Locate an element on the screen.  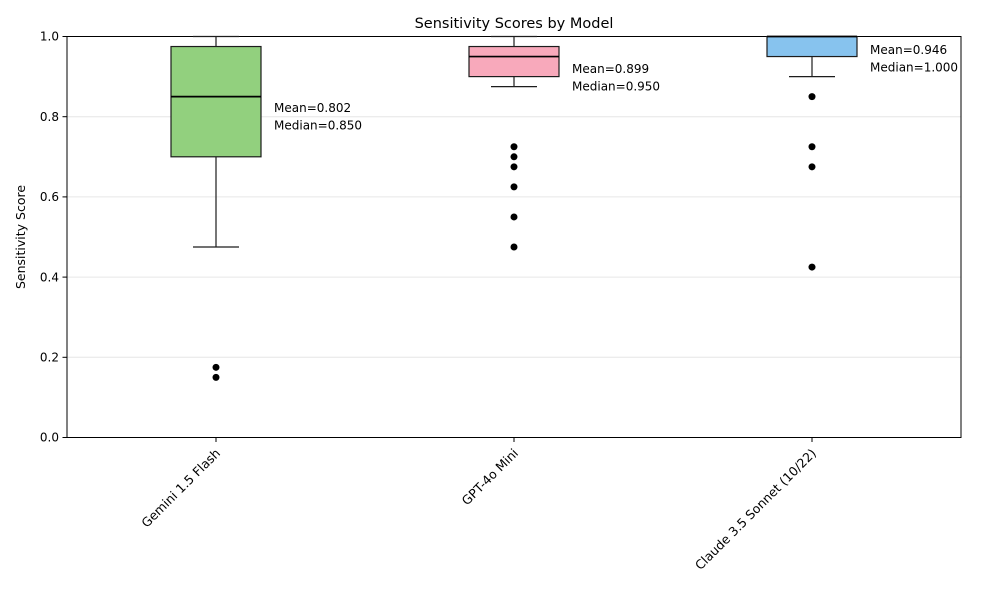
y-tick-label: 0.4 is located at coordinates (49, 277).